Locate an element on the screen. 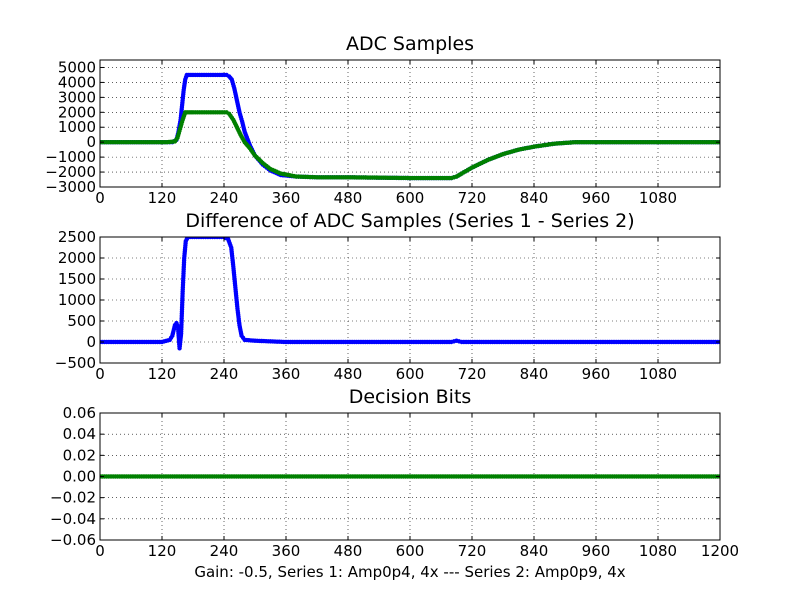 The height and width of the screenshot is (600, 800). x-tick-label: 1200 is located at coordinates (720, 551).